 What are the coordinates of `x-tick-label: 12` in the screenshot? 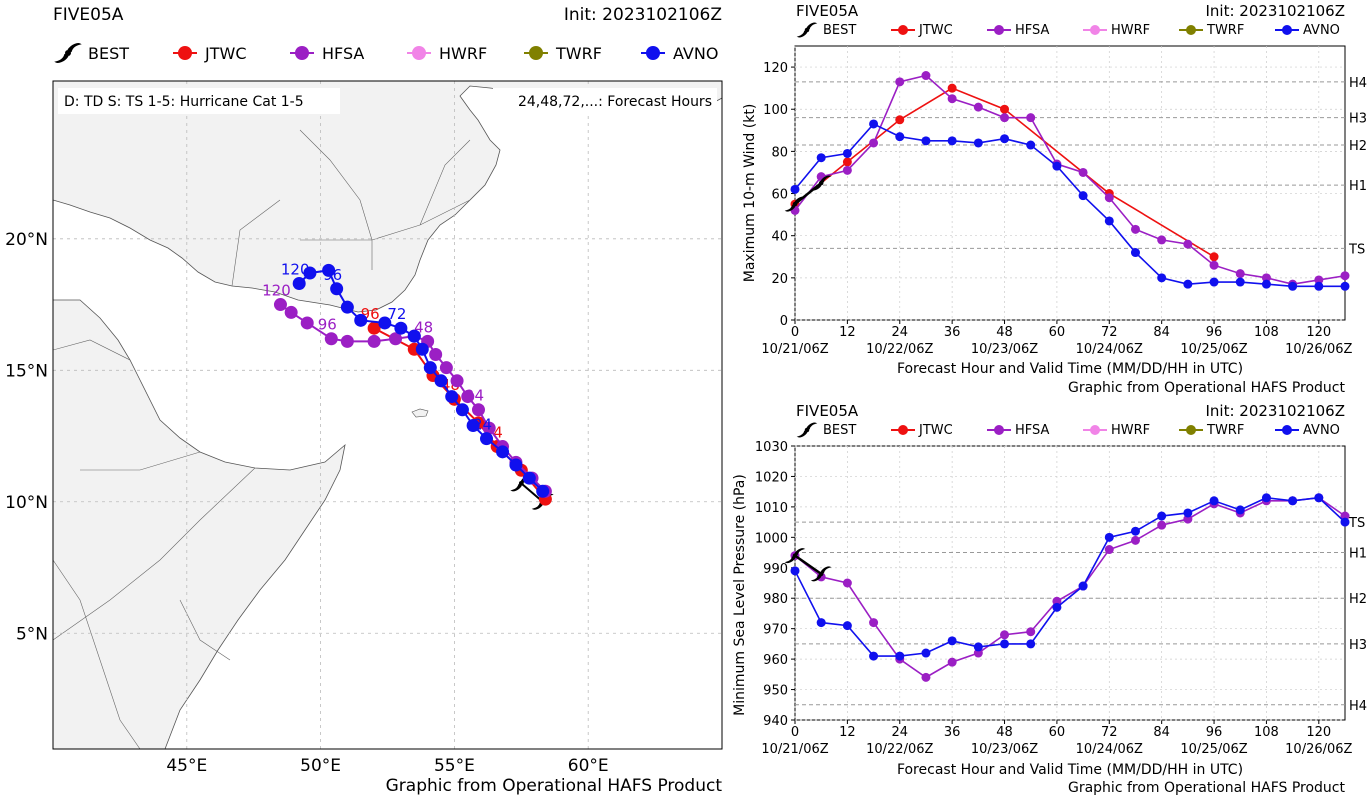 It's located at (847, 332).